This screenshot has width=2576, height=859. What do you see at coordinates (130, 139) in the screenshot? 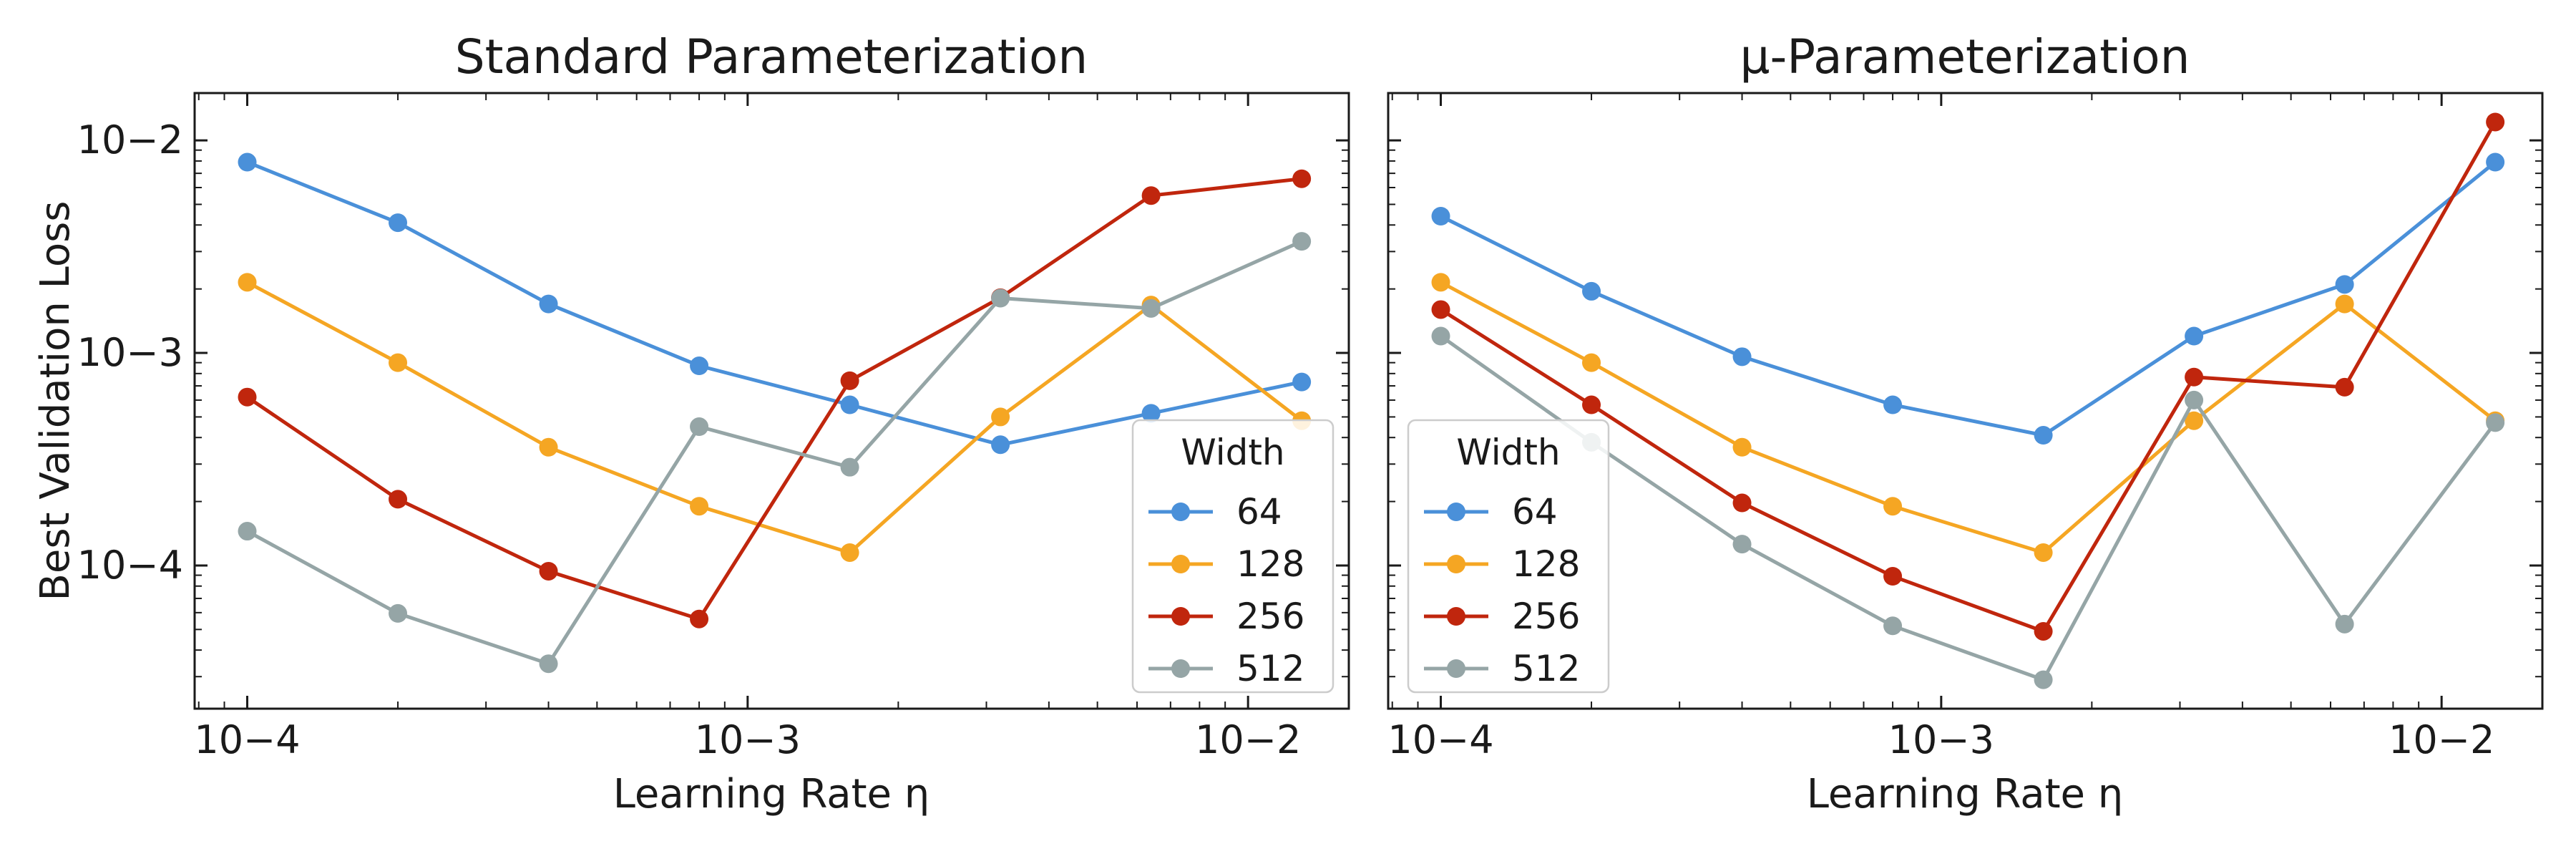
I see `y-tick-label: 10−2` at bounding box center [130, 139].